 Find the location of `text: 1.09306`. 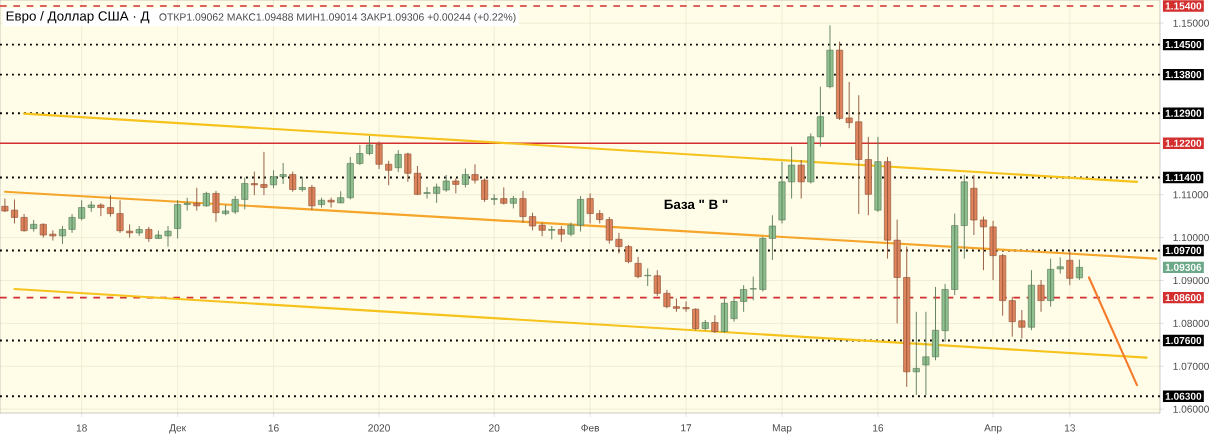

text: 1.09306 is located at coordinates (1183, 267).